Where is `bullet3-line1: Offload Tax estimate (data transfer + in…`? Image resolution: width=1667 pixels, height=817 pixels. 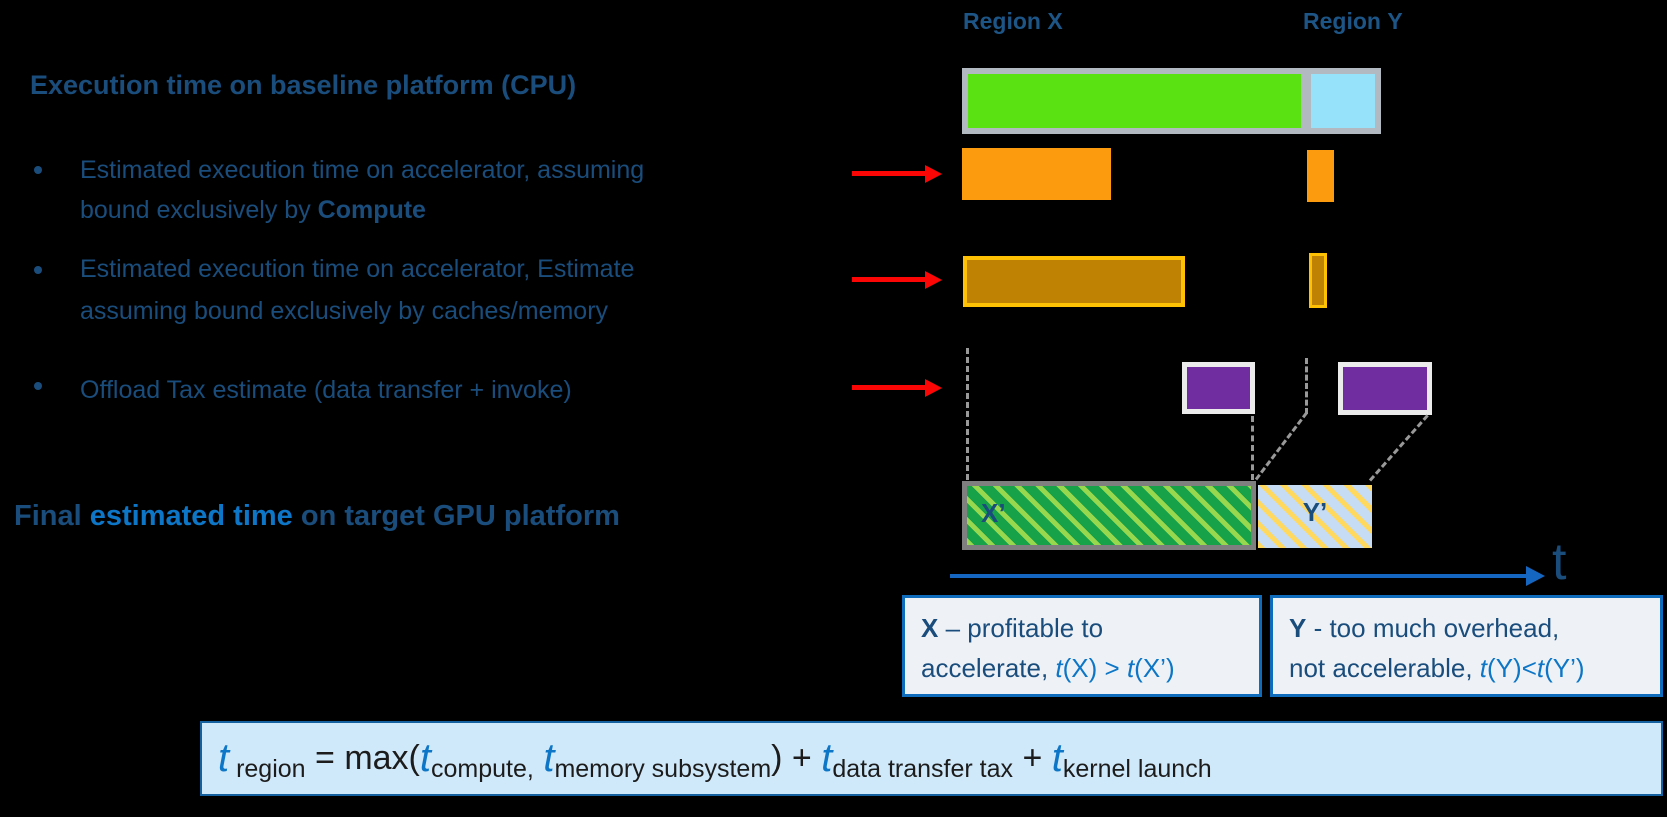 bullet3-line1: Offload Tax estimate (data transfer + in… is located at coordinates (326, 390).